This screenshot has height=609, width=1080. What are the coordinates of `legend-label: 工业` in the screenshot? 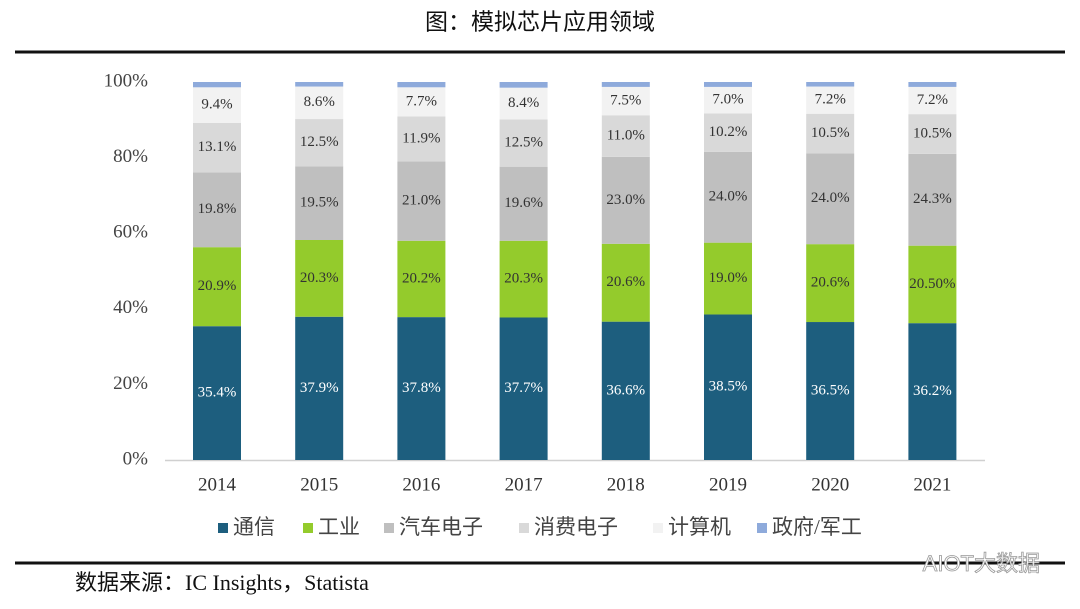 It's located at (339, 527).